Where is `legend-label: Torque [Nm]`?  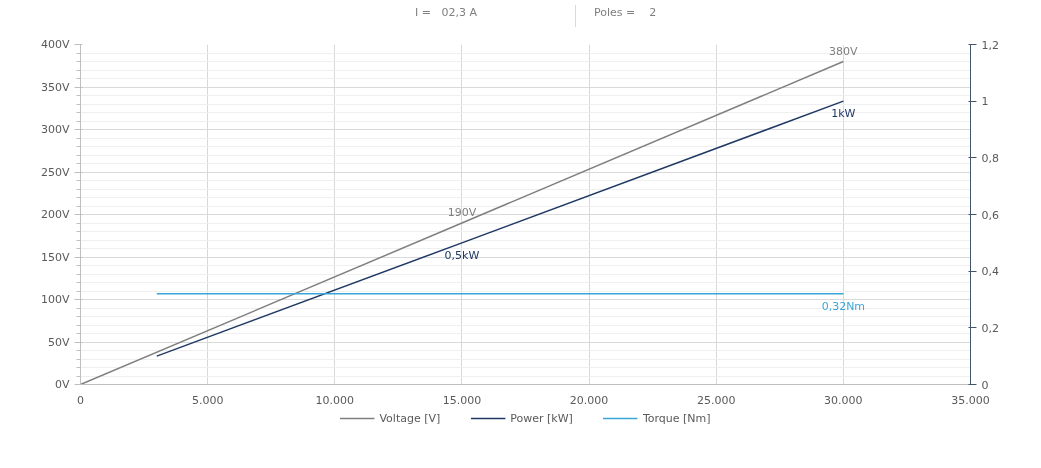
legend-label: Torque [Nm] is located at coordinates (676, 418).